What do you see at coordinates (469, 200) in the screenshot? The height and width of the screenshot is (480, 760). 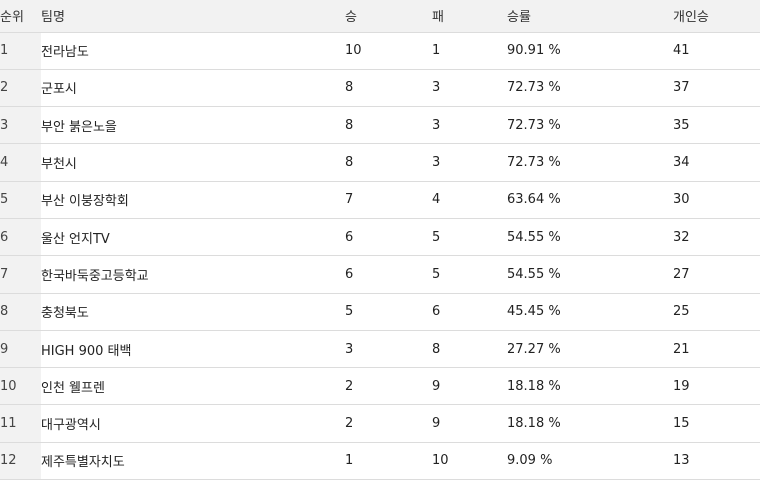 I see `losses-cell: 4` at bounding box center [469, 200].